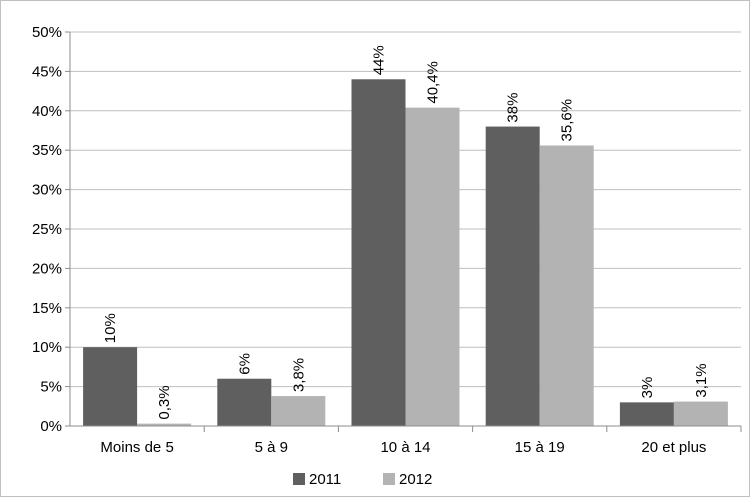 The height and width of the screenshot is (501, 750). I want to click on y-tick-label: 0%, so click(51, 426).